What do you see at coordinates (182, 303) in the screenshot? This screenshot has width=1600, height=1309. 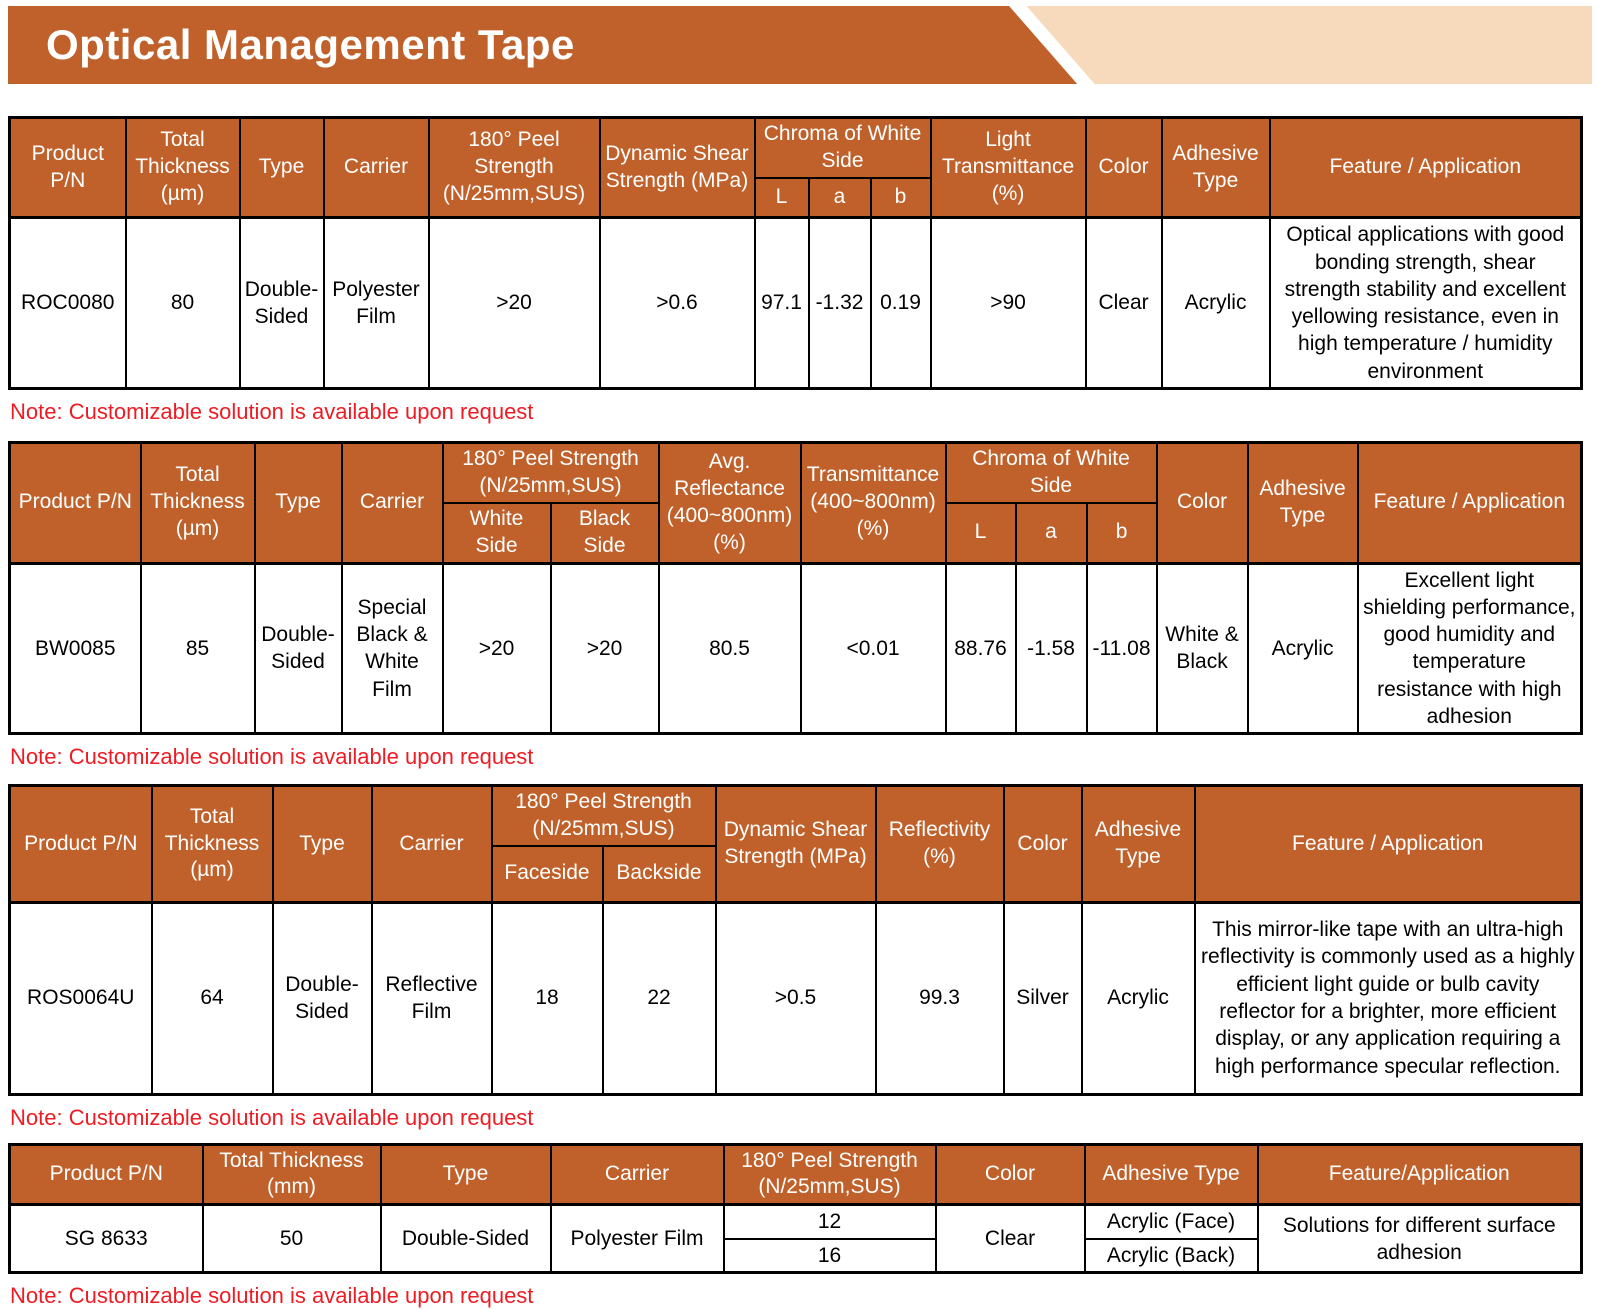 I see `t1-cell-thickness: 80` at bounding box center [182, 303].